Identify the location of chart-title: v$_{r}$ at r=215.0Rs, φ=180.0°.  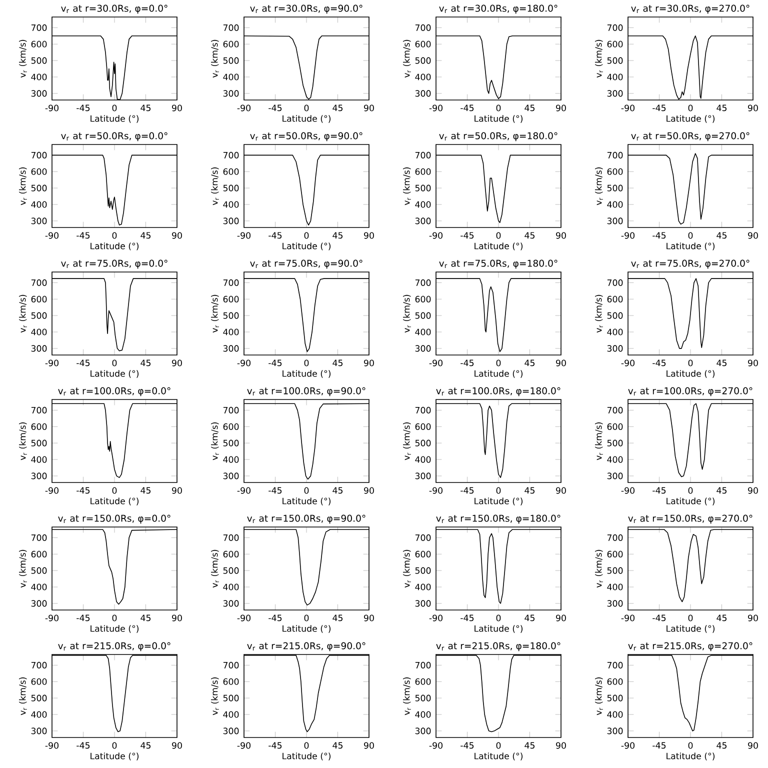
(498, 647).